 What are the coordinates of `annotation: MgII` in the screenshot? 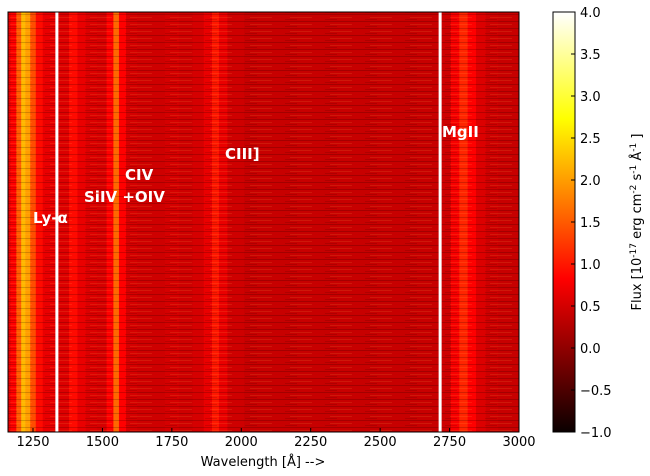 It's located at (460, 132).